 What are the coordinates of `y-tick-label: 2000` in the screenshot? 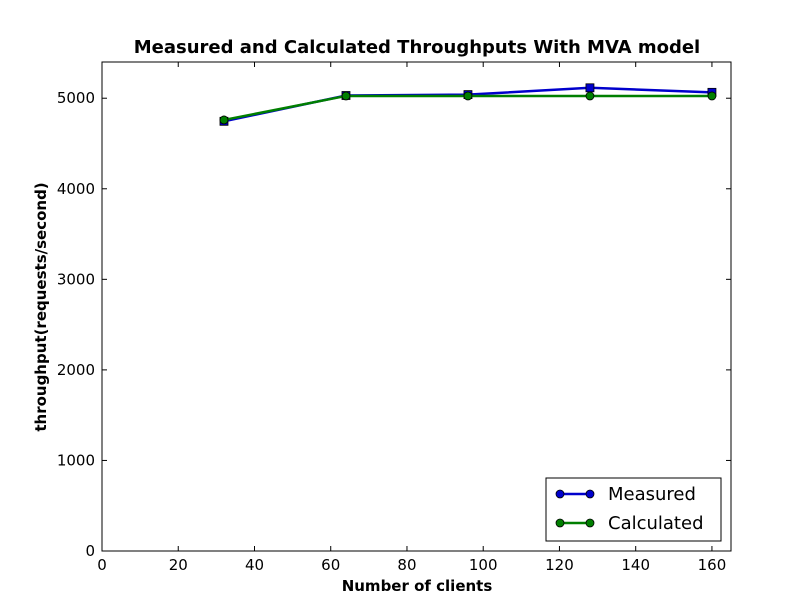 It's located at (76, 370).